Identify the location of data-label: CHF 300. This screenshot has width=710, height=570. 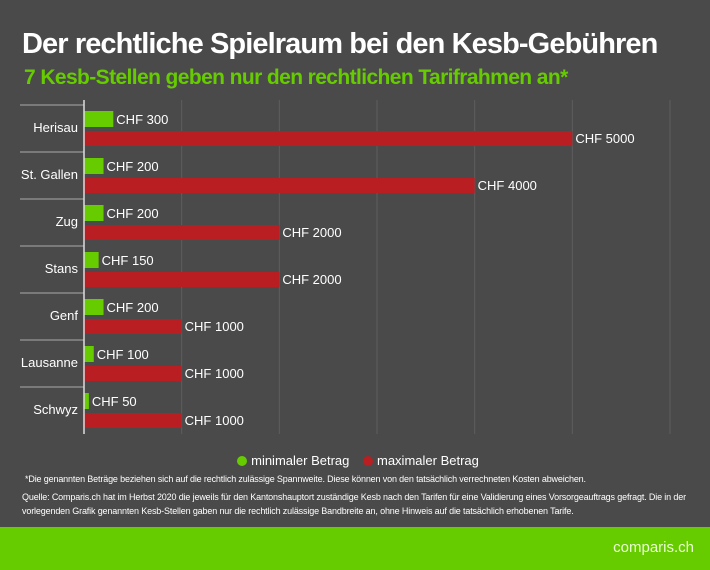
(142, 119).